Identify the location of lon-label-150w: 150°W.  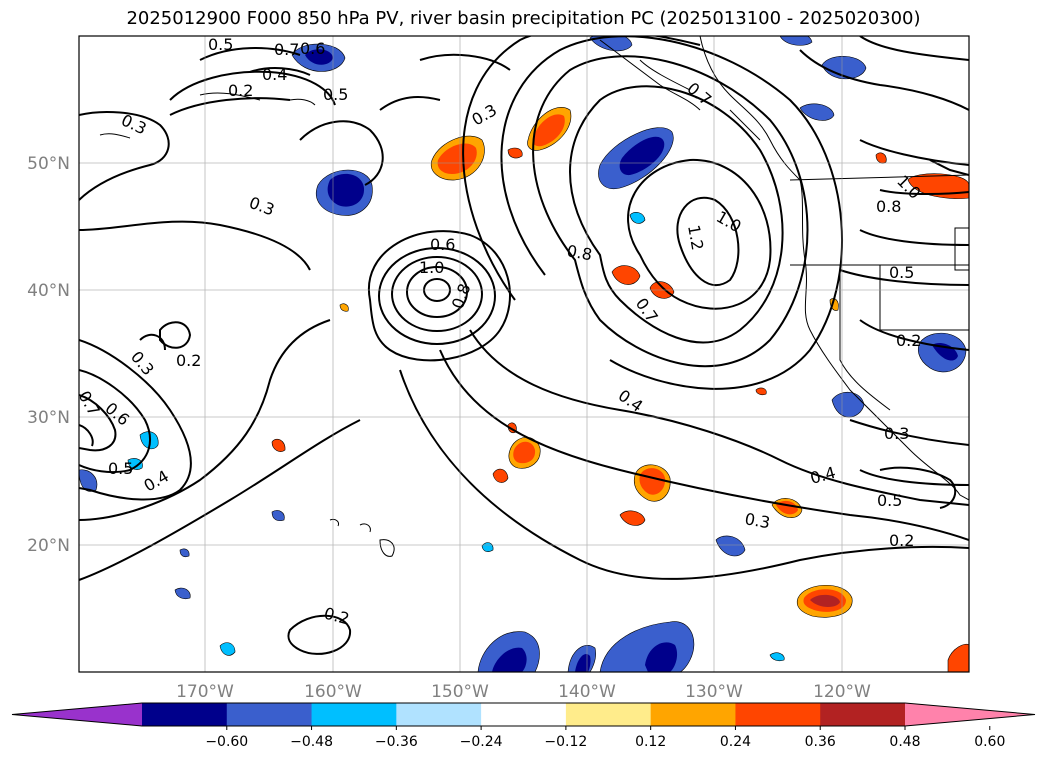
(460, 692).